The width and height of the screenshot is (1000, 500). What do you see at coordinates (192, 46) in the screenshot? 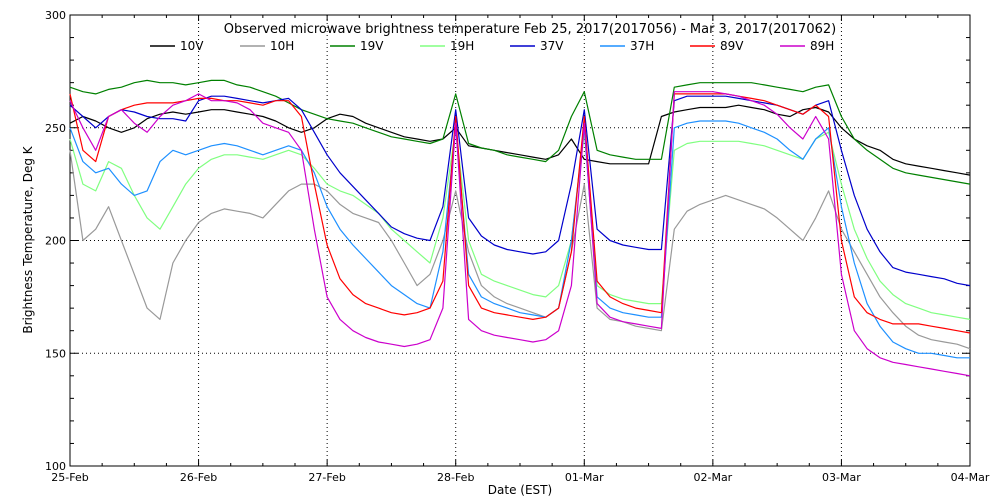
I see `legend-label-10v: 10V` at bounding box center [192, 46].